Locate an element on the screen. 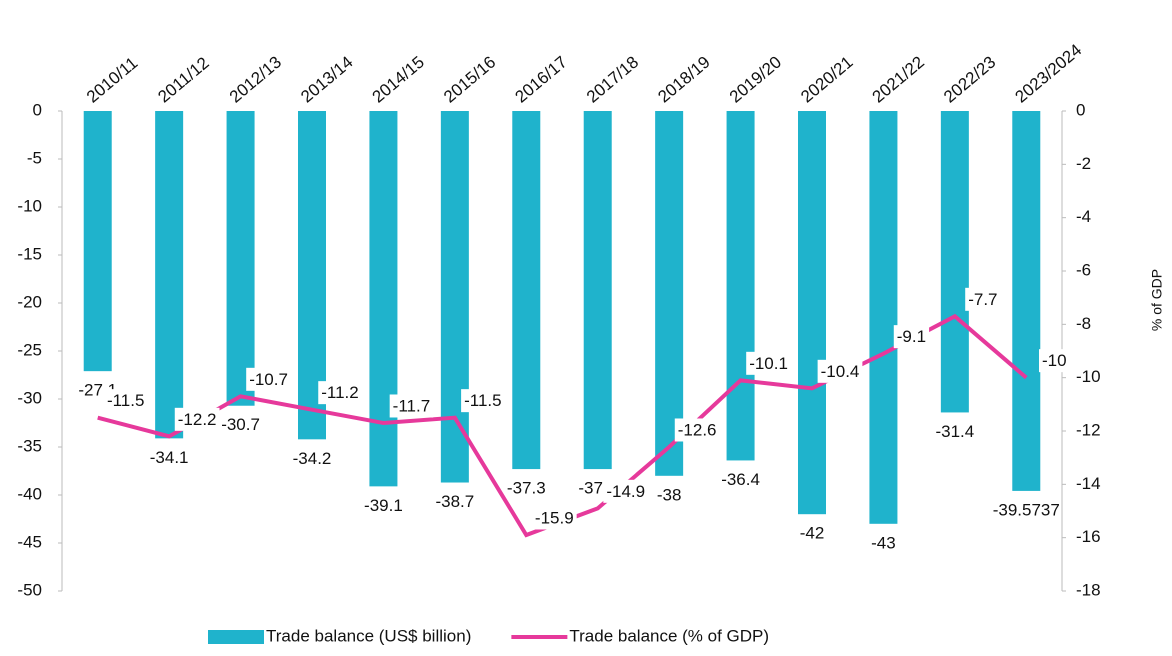  data-label-group: -12.2 is located at coordinates (197, 419).